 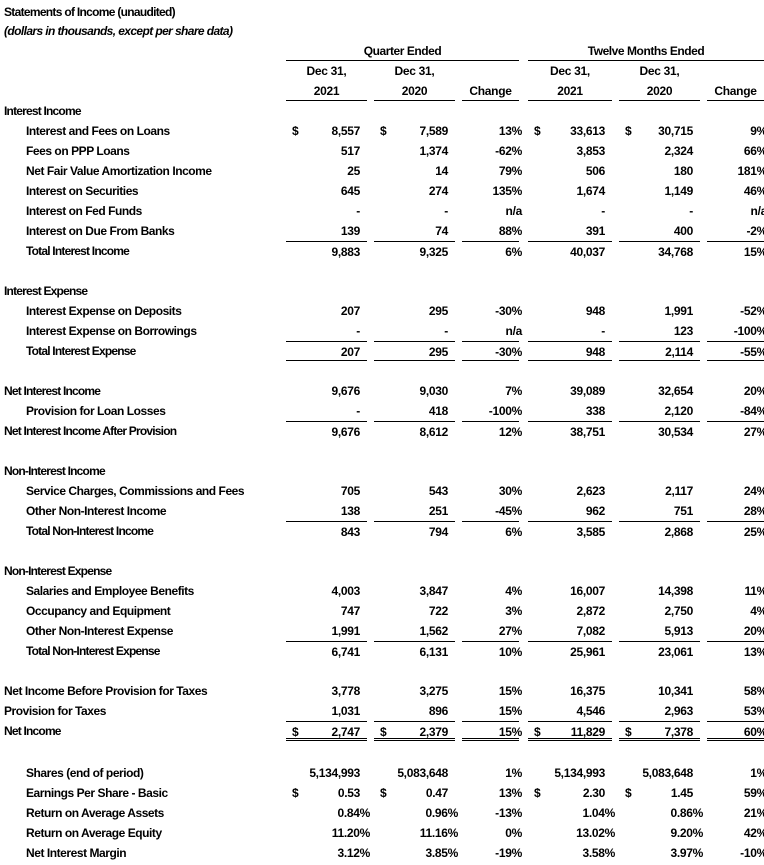 I want to click on value: 10,341, so click(x=675, y=691).